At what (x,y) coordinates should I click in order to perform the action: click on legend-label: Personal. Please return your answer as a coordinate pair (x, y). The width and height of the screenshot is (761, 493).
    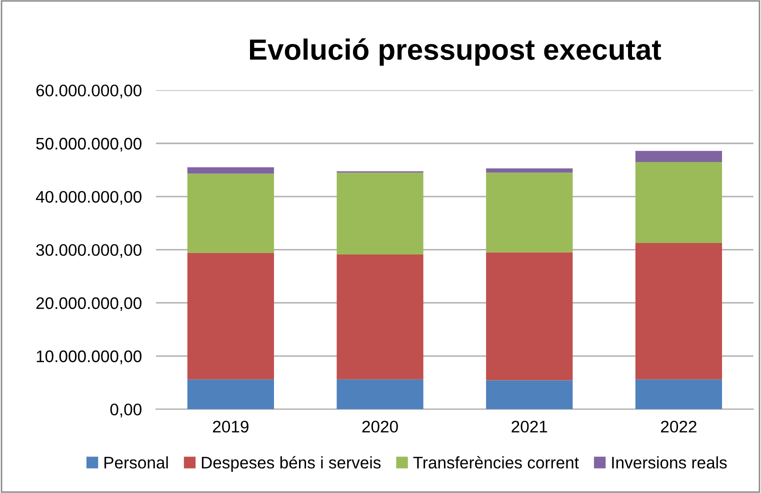
    Looking at the image, I should click on (136, 462).